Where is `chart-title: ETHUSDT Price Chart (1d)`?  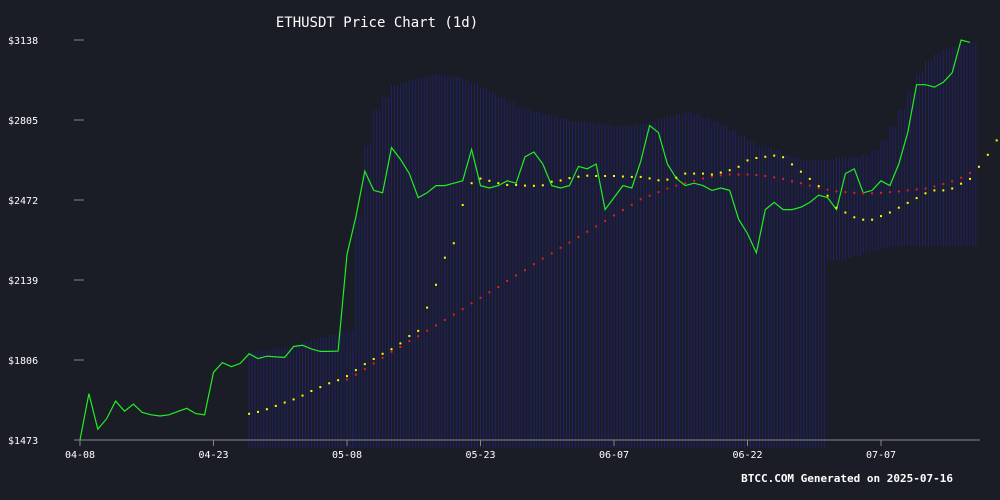
chart-title: ETHUSDT Price Chart (1d) is located at coordinates (377, 23).